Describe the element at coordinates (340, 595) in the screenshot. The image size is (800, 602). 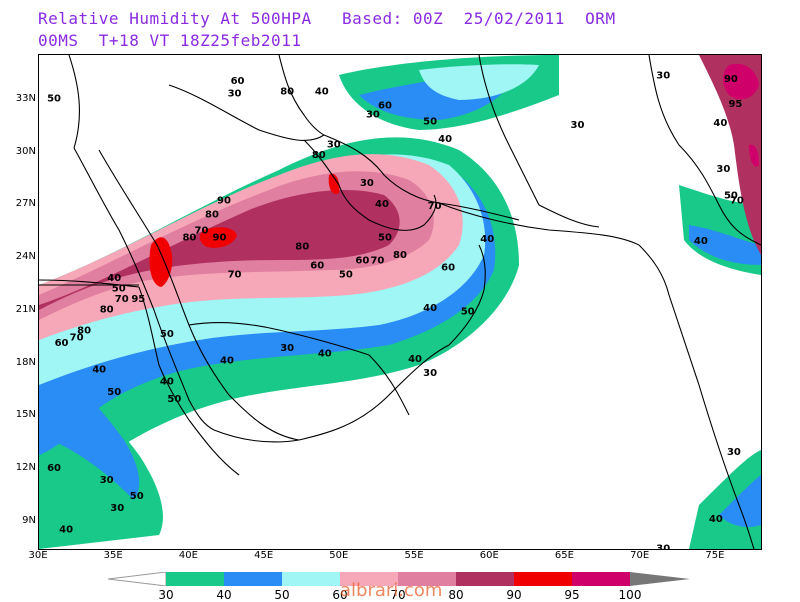
I see `legend-label: 60` at that location.